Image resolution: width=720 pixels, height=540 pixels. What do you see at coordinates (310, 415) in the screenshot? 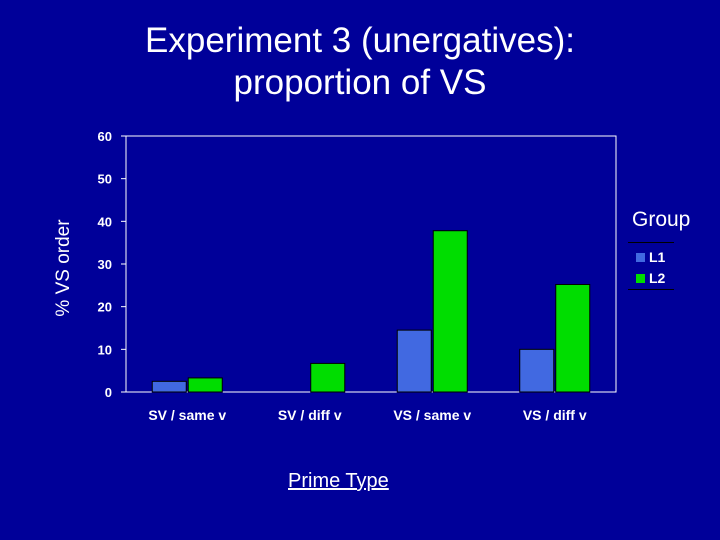
I see `x-tick-label: SV / diff v` at bounding box center [310, 415].